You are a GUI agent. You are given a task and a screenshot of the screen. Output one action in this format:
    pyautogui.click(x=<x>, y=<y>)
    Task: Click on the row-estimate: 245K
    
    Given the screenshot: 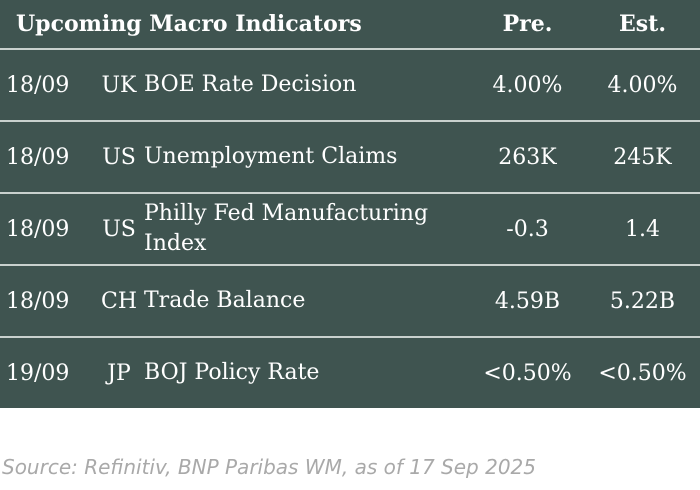 What is the action you would take?
    pyautogui.click(x=642, y=157)
    